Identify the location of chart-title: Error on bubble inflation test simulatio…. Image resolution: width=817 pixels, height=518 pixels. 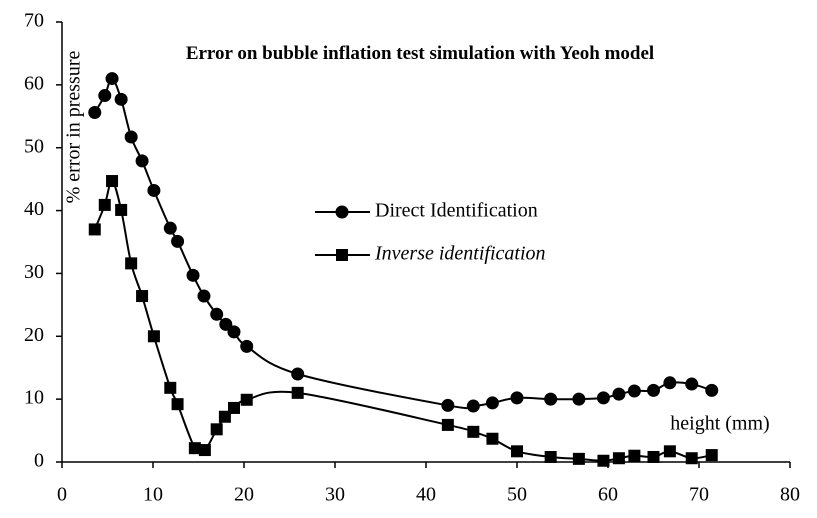
(420, 53).